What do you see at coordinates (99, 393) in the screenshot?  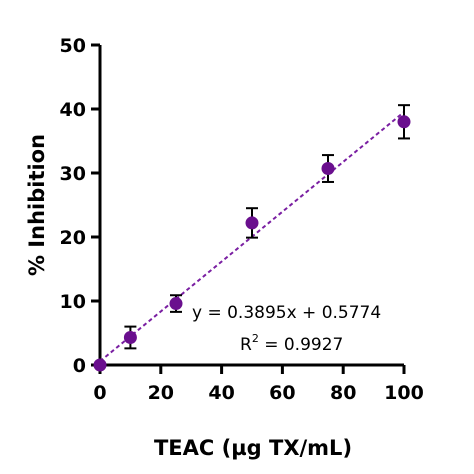 I see `x-tick-label: 0` at bounding box center [99, 393].